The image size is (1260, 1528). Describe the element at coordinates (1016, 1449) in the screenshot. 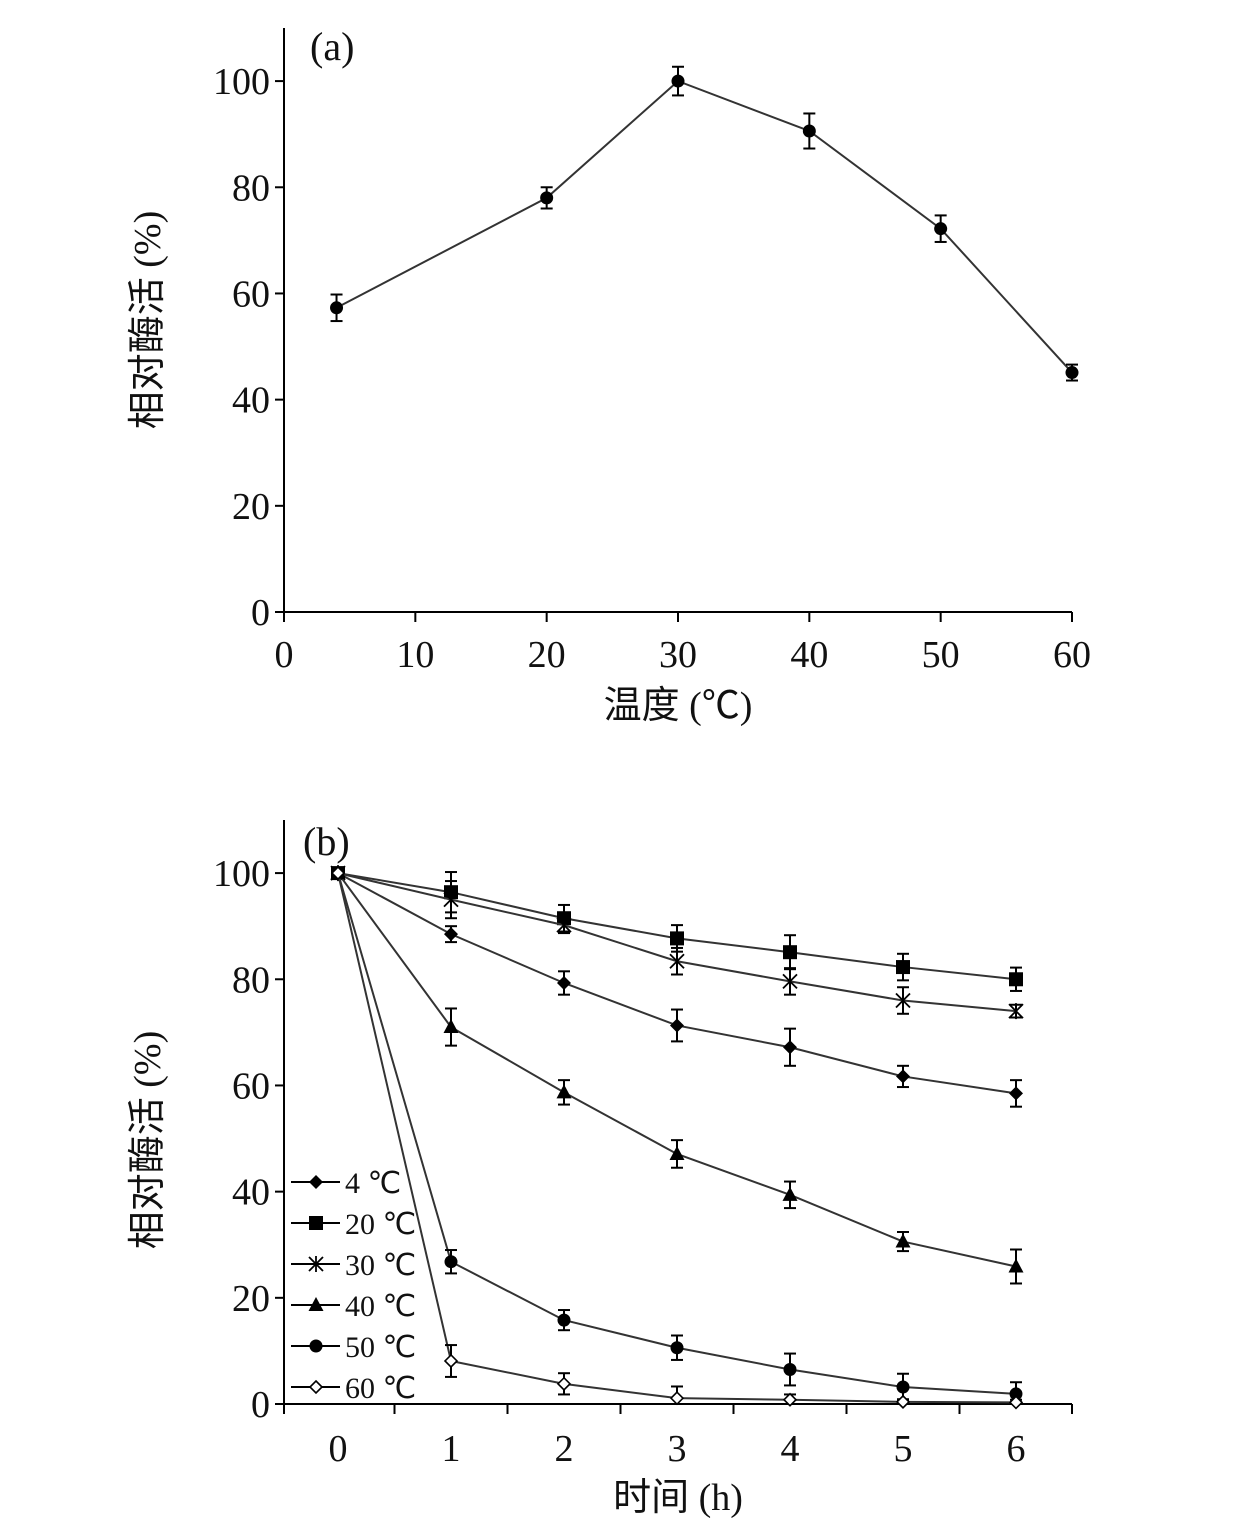

I see `x-tick-label-b: 6` at that location.